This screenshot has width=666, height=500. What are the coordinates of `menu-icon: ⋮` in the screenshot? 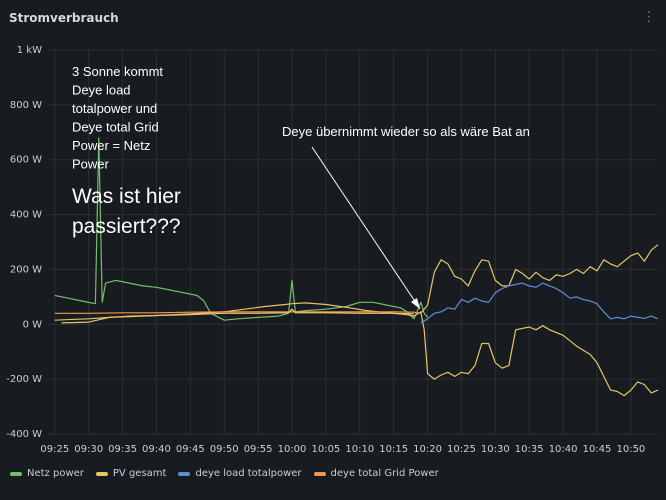 It's located at (649, 17).